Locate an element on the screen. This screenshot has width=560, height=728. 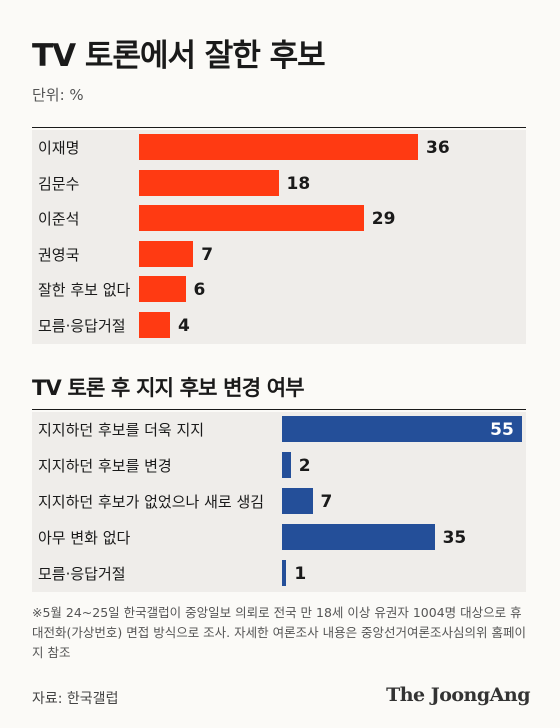
category-label: 아무 변화 없다 is located at coordinates (84, 538).